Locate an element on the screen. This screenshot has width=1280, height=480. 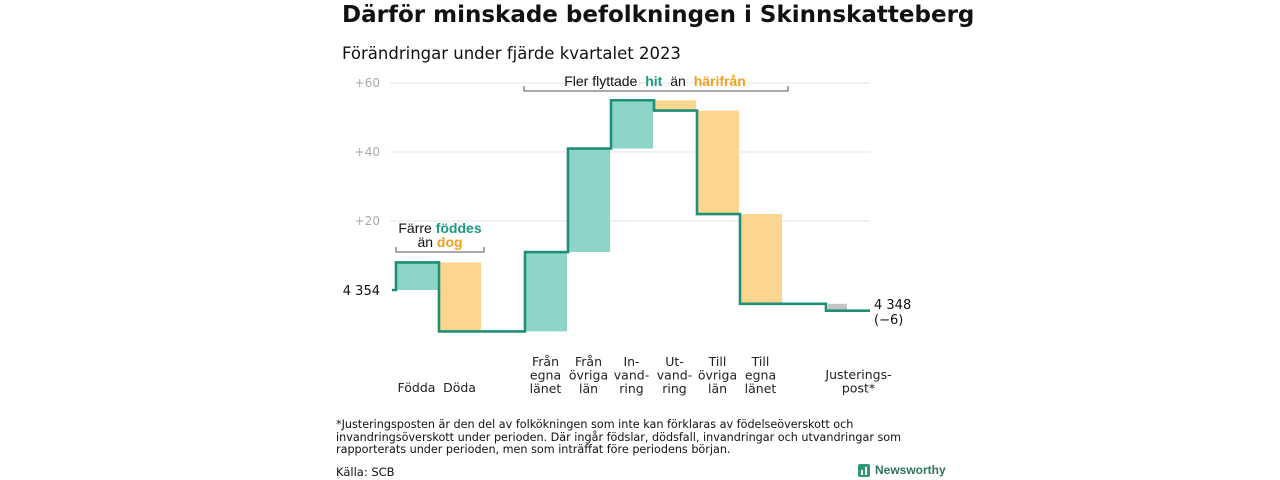
annotation-migration: Fler flyttade hit än härifrån is located at coordinates (656, 82).